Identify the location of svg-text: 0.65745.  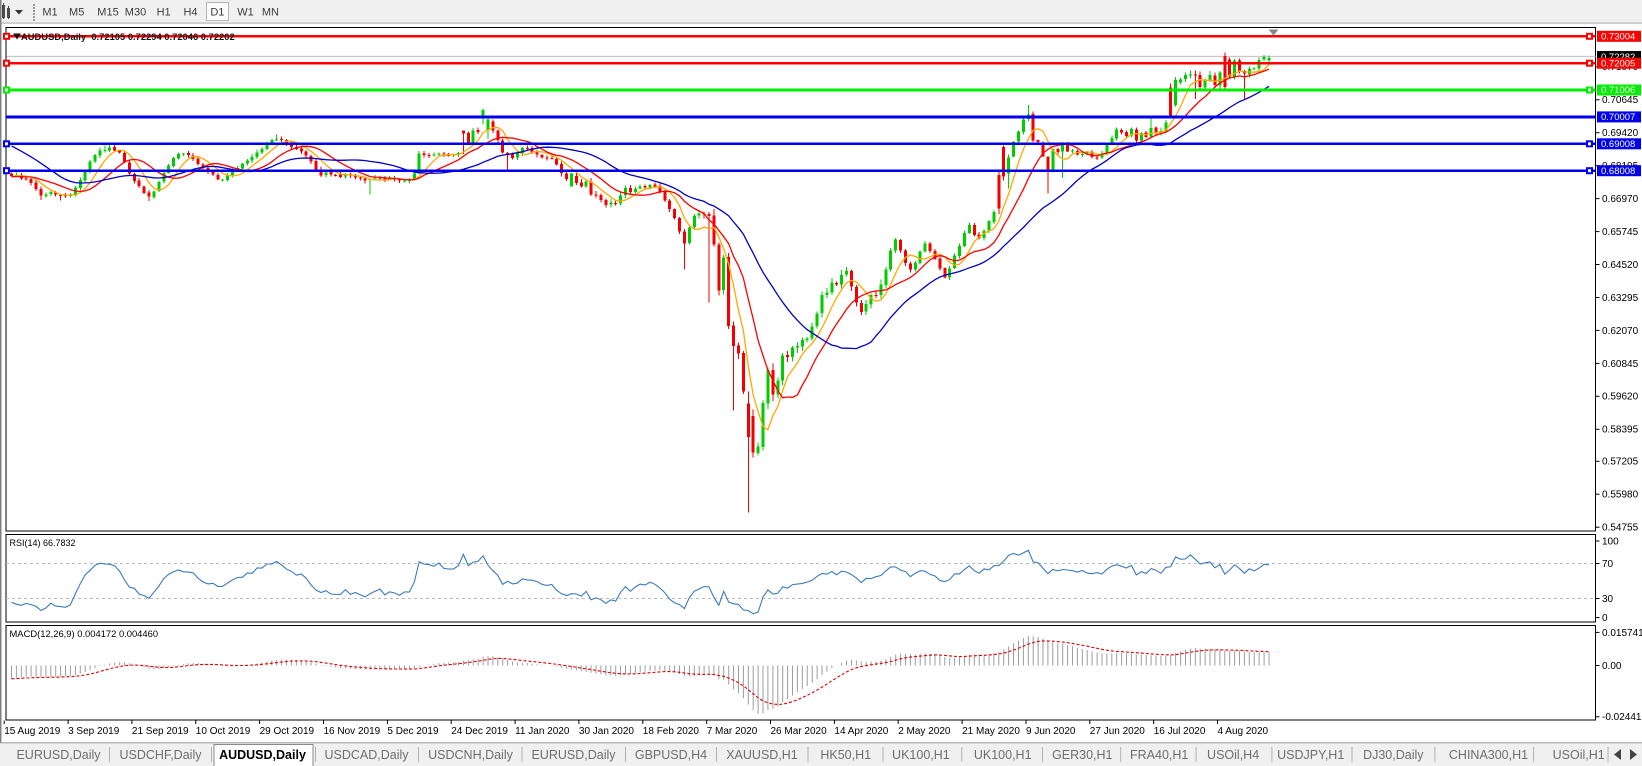
(1620, 232).